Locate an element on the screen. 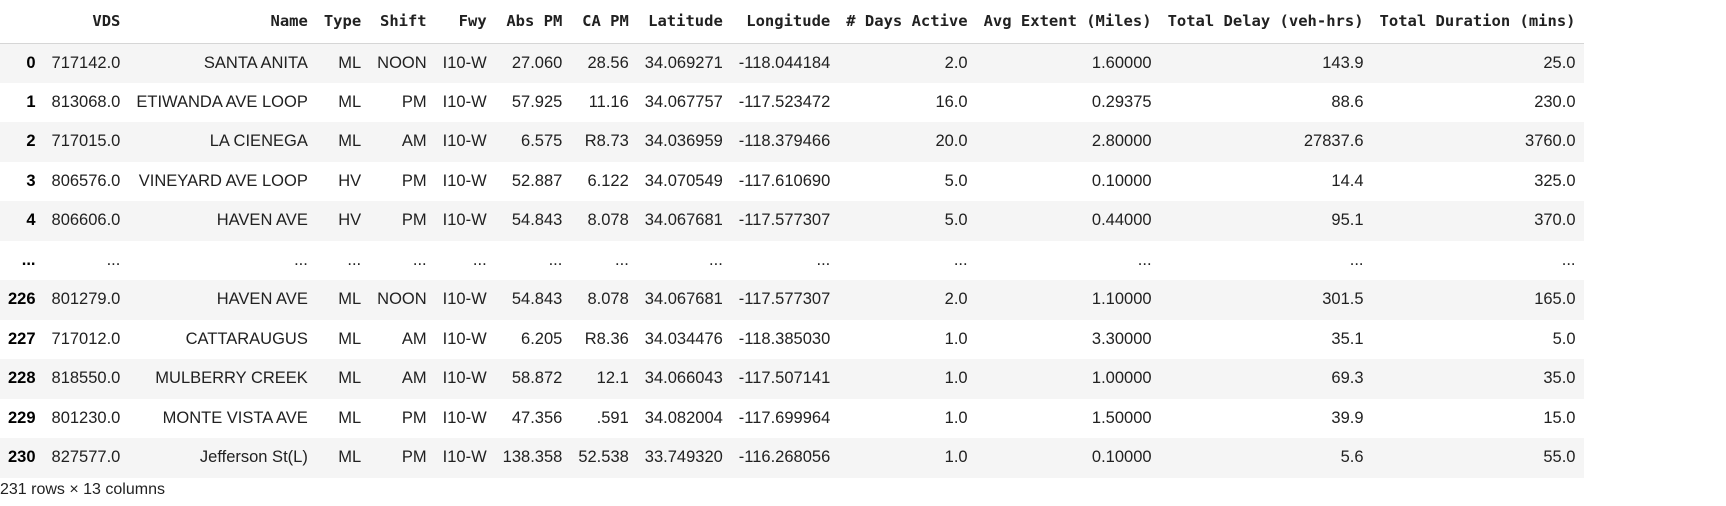  table-cell: 47.356 is located at coordinates (537, 417).